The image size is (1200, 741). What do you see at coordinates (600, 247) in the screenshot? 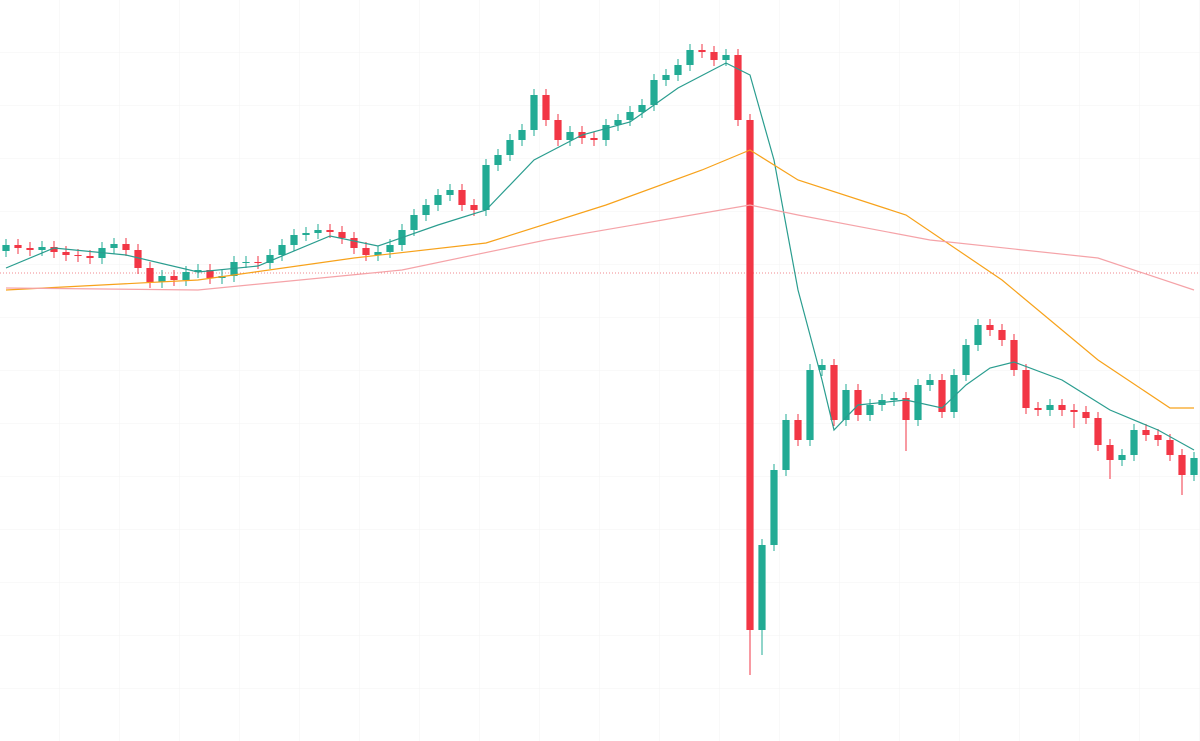
I see `moving-average-line` at bounding box center [600, 247].